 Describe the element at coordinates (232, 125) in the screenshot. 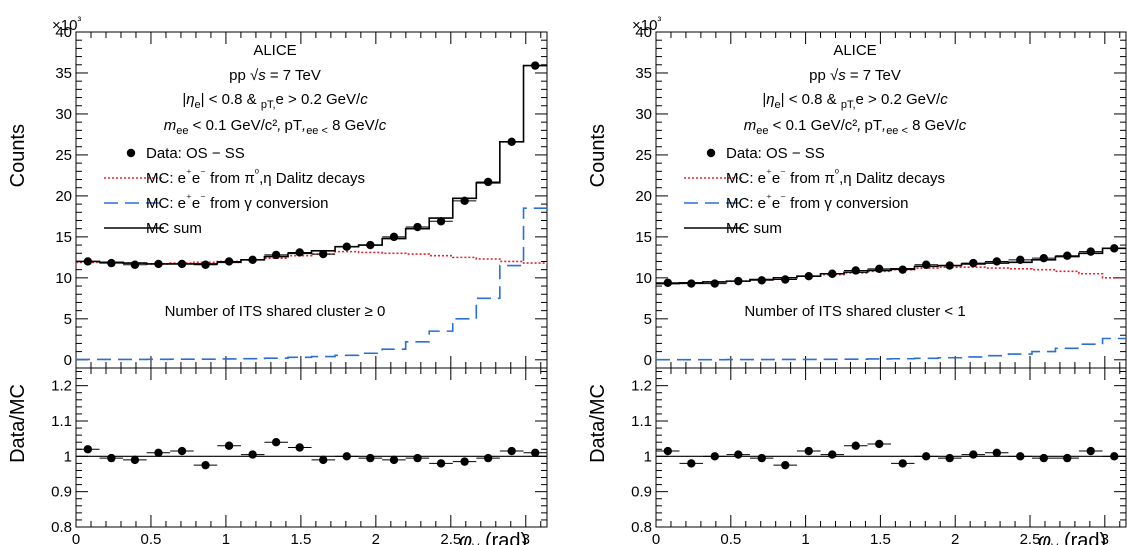

I see `annotation-pair-cuts-part: < 0.1 GeV/c²` at that location.